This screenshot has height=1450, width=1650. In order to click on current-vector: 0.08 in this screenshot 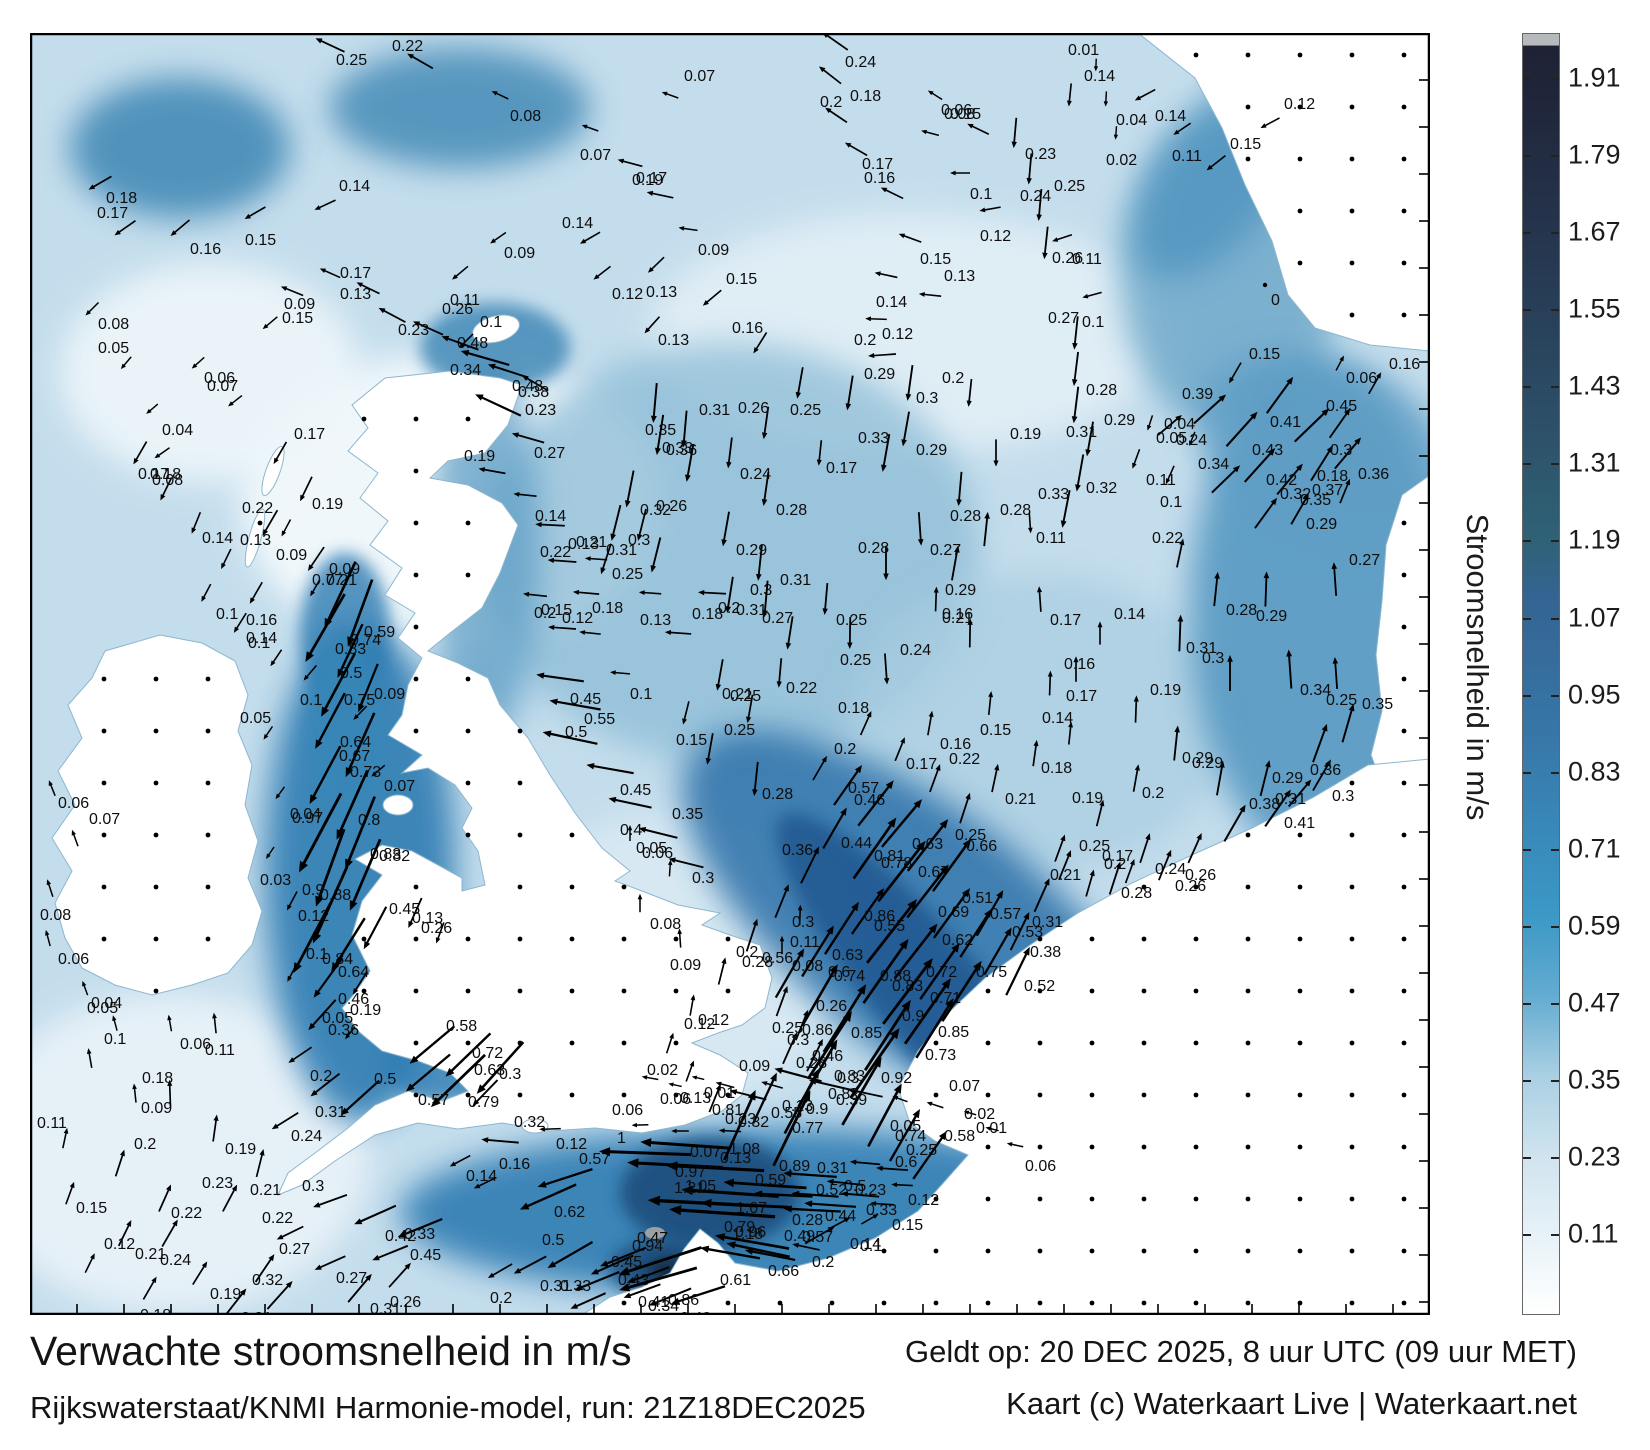, I will do `click(948, 121)`.